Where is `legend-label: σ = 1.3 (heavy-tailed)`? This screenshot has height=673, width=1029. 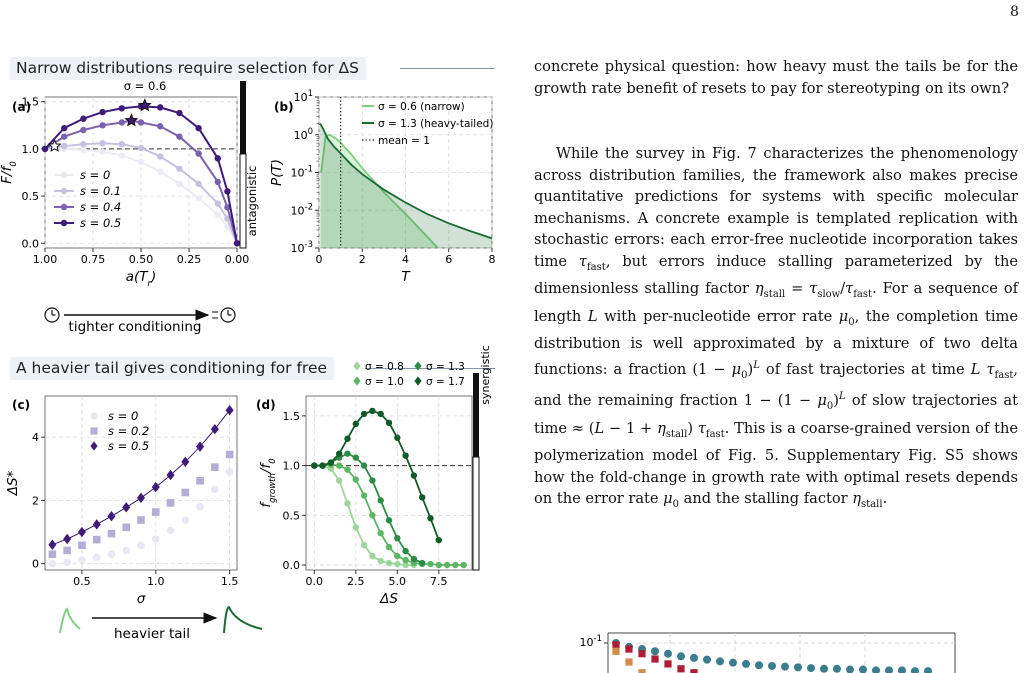
legend-label: σ = 1.3 (heavy-tailed) is located at coordinates (435, 124).